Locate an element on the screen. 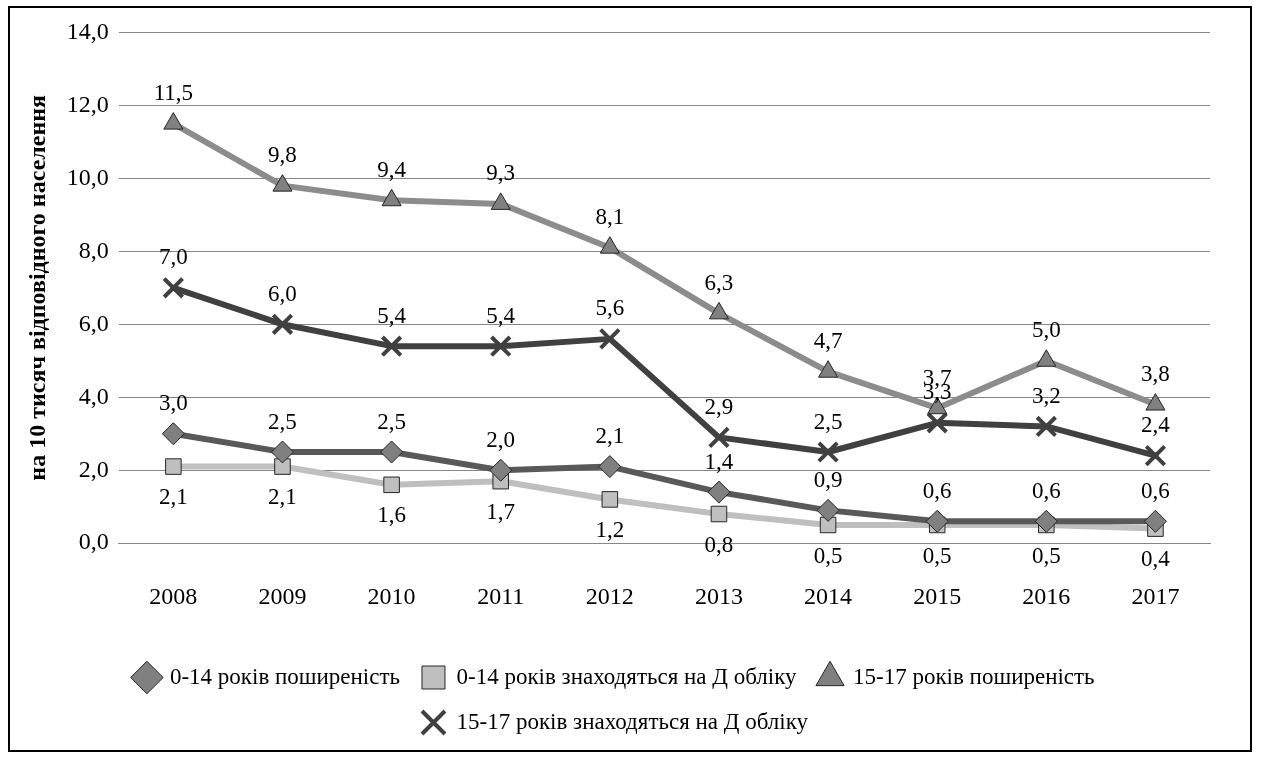  x-tick-label: 2016 is located at coordinates (1046, 595).